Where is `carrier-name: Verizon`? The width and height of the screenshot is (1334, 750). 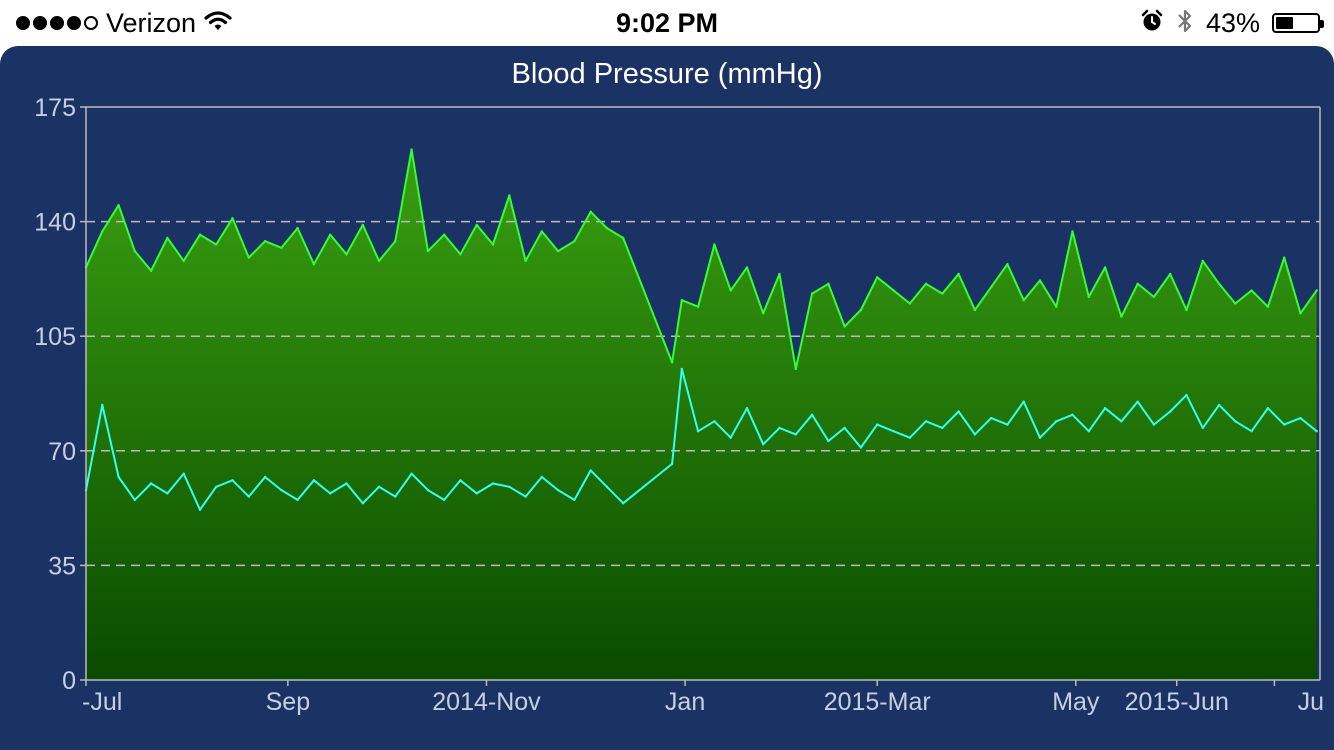 carrier-name: Verizon is located at coordinates (151, 22).